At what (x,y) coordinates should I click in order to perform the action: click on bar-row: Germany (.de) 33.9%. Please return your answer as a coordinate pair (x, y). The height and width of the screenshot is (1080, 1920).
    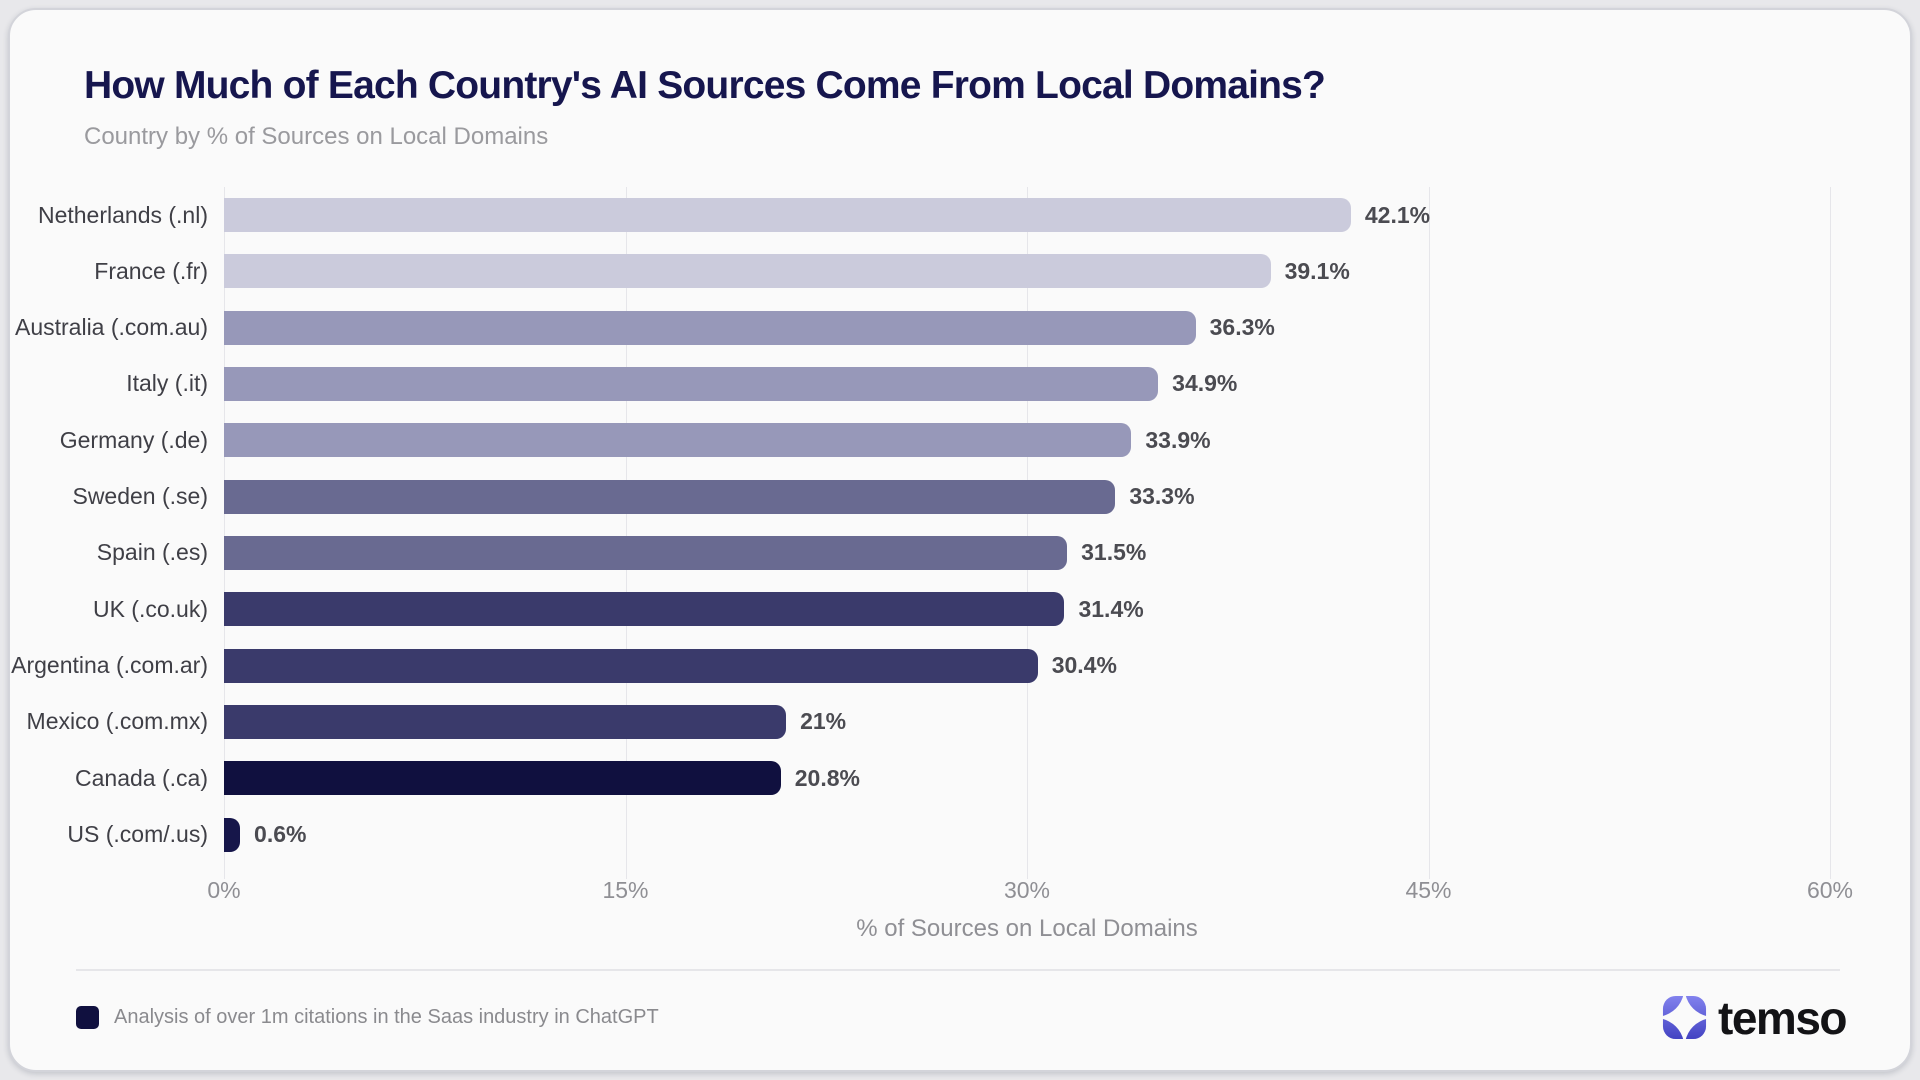
    Looking at the image, I should click on (920, 440).